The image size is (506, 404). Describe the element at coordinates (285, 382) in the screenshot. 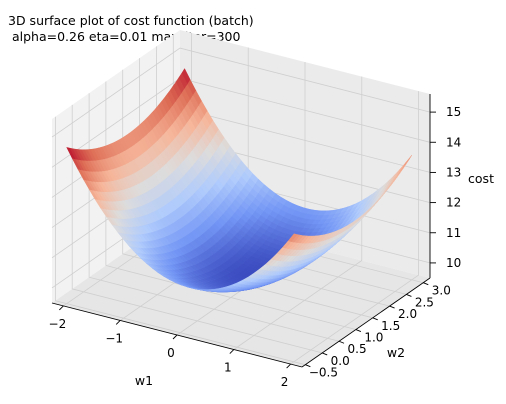

I see `x-tick-label: 2` at that location.